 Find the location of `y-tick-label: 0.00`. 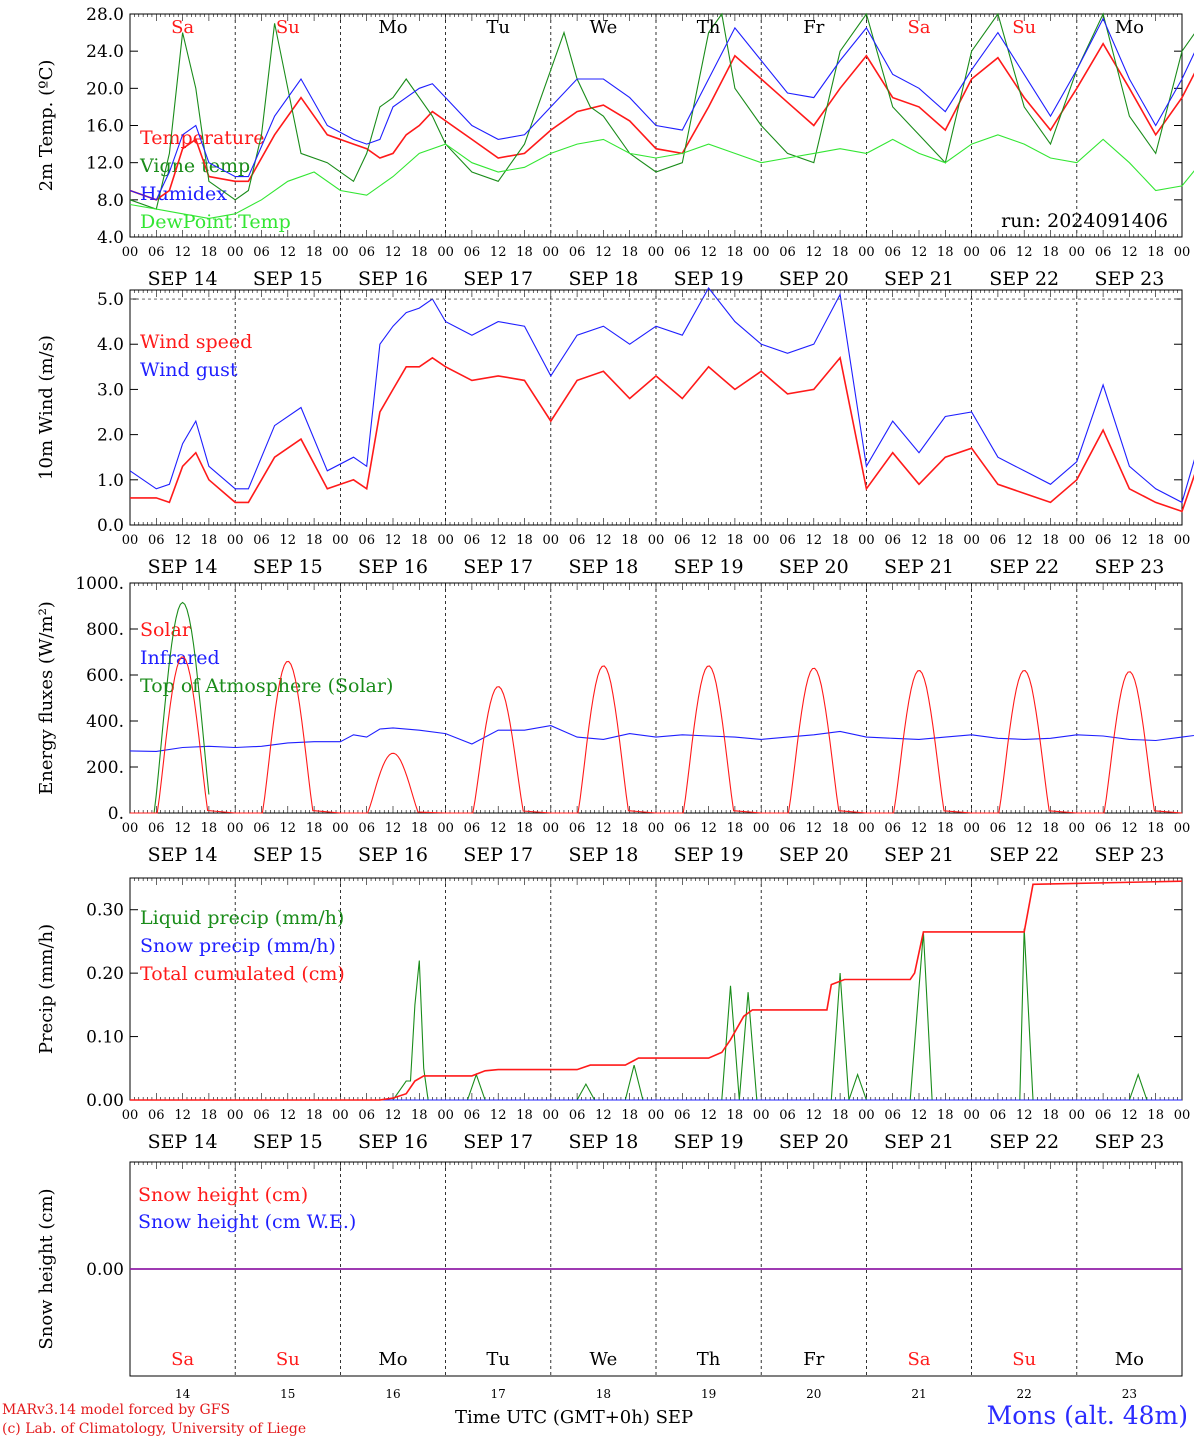

y-tick-label: 0.00 is located at coordinates (105, 1101).